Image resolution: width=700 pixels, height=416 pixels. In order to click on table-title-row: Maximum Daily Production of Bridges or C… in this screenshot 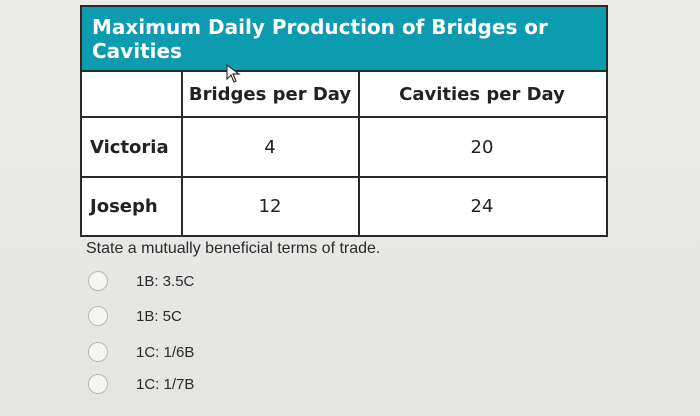, I will do `click(344, 39)`.